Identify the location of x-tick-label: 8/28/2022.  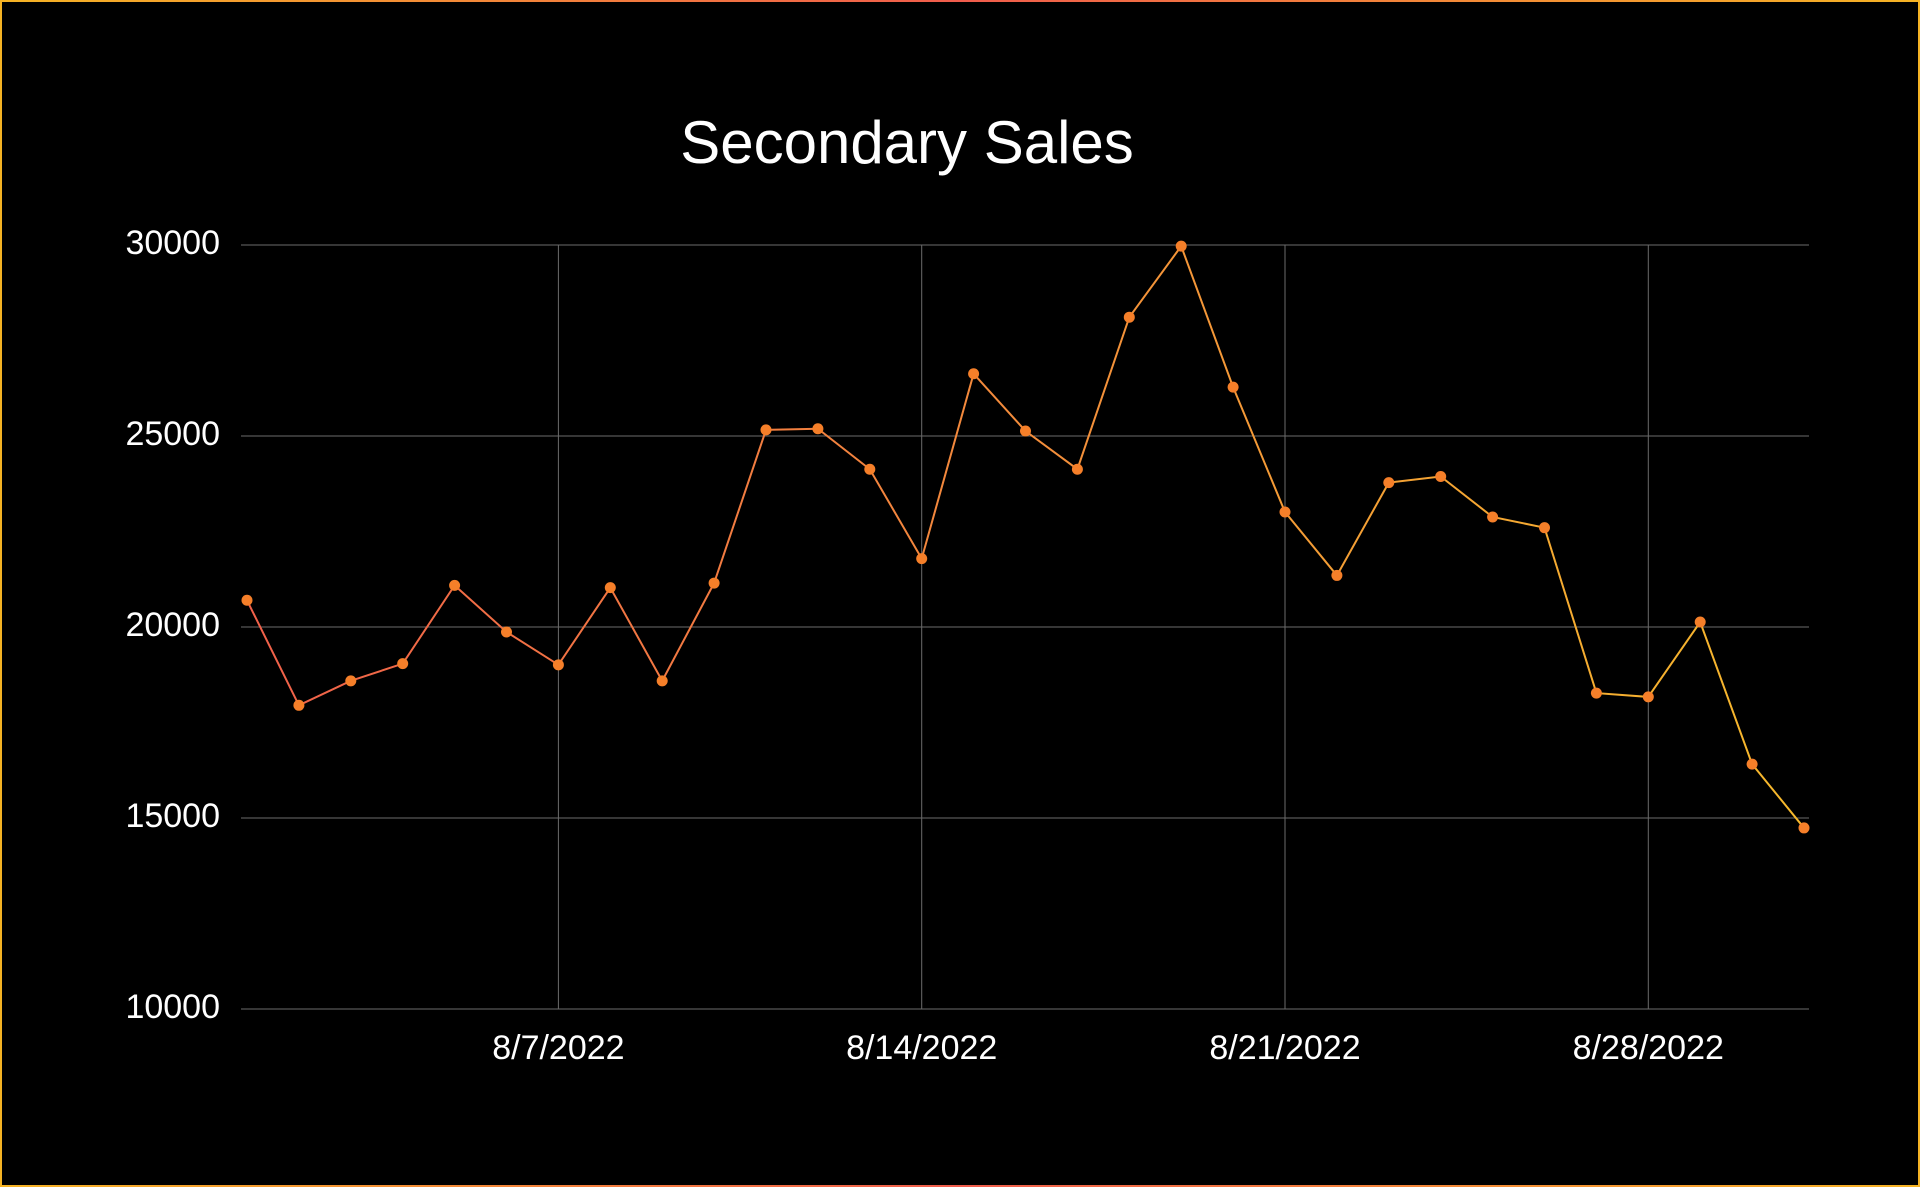
(1648, 1048).